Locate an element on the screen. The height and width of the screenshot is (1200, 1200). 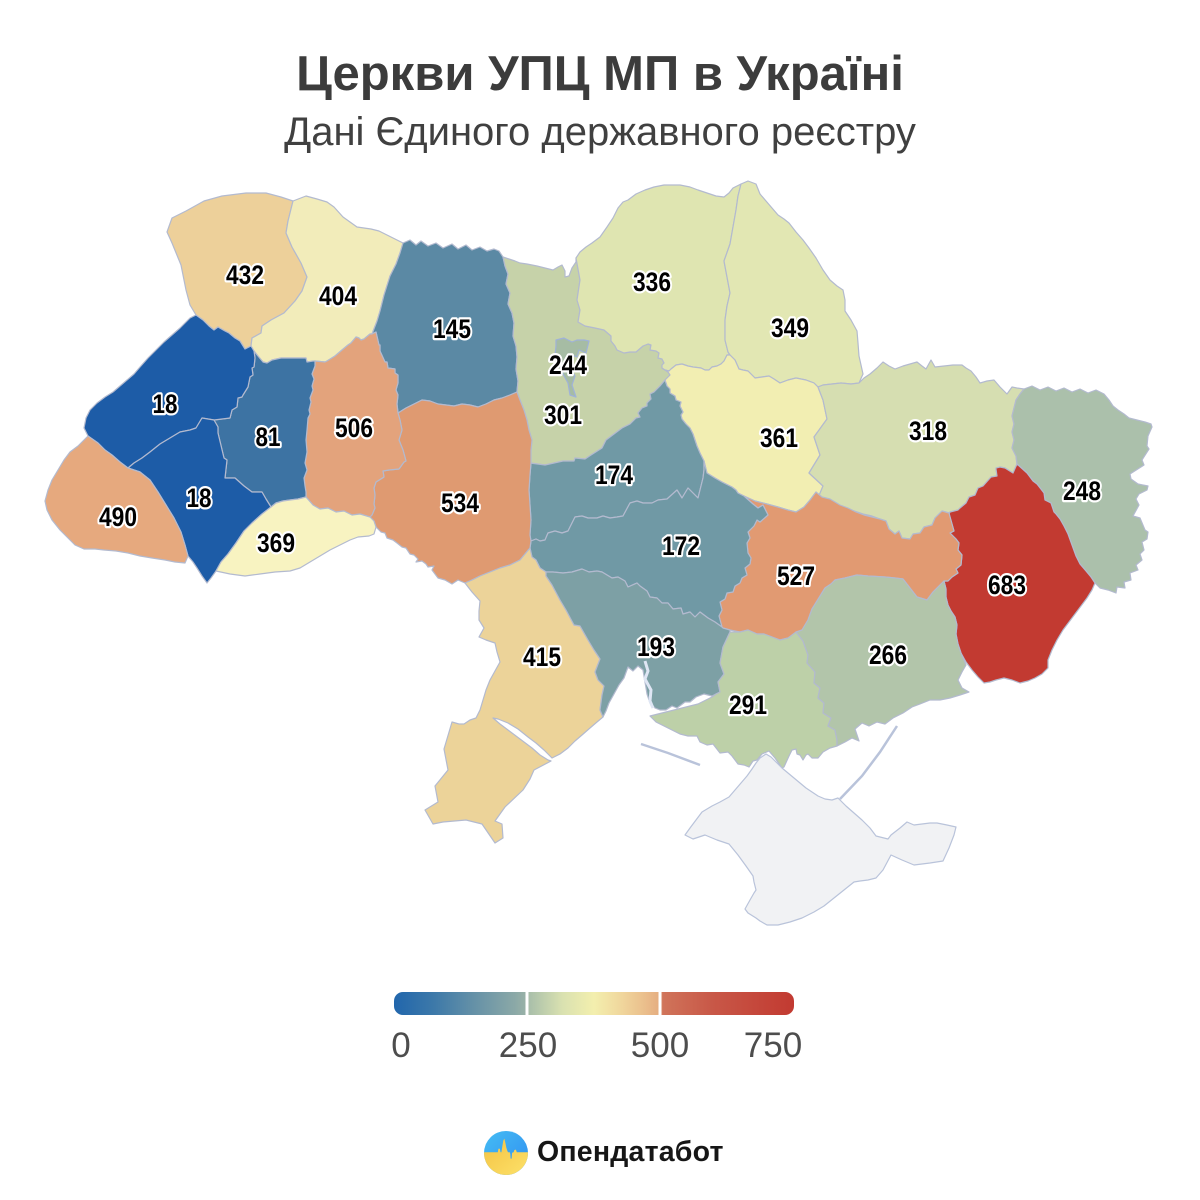
svg-text: 174 is located at coordinates (614, 475).